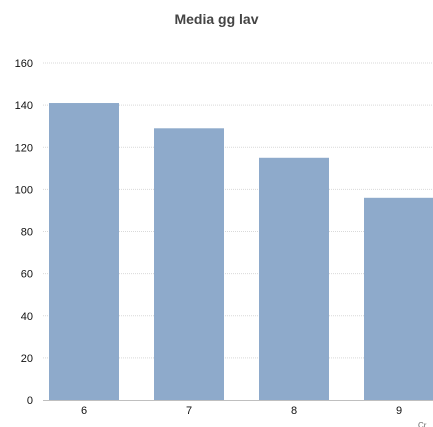 This screenshot has height=427, width=433. Describe the element at coordinates (294, 411) in the screenshot. I see `x-tick-label: 8` at that location.